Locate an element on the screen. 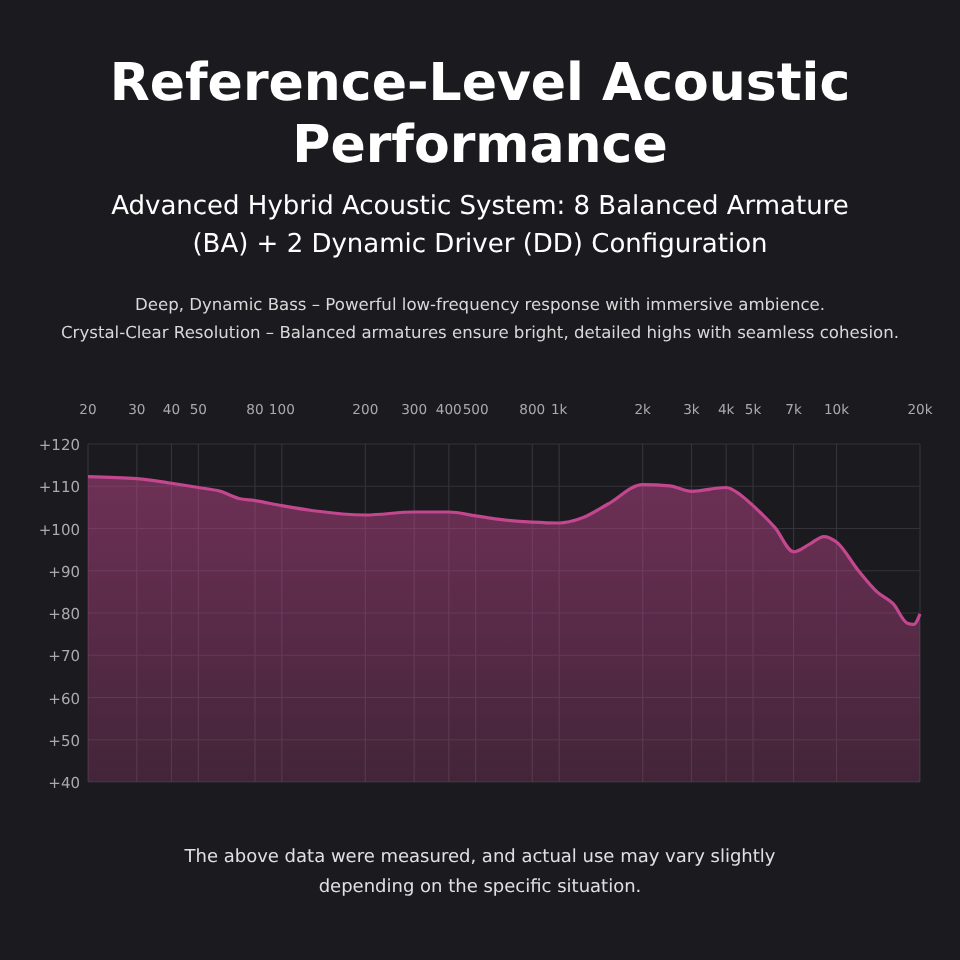 This screenshot has width=960, height=960. chart-subtitle: Advanced Hybrid Acoustic System: 8 Balanced Armature (BA) + 2 Dynamic Driver (DD) Configuration is located at coordinates (480, 226).